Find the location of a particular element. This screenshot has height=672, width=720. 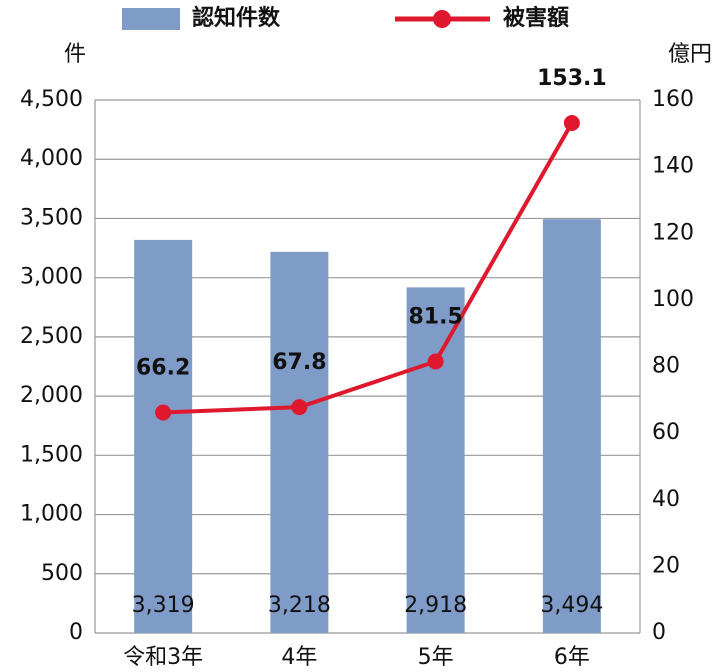

y-tick-label: 1,000 is located at coordinates (51, 514).